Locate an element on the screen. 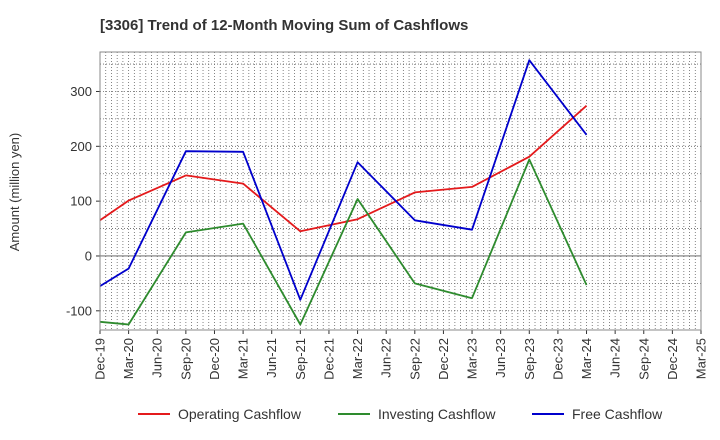  y-tick-label: 300 is located at coordinates (81, 91).